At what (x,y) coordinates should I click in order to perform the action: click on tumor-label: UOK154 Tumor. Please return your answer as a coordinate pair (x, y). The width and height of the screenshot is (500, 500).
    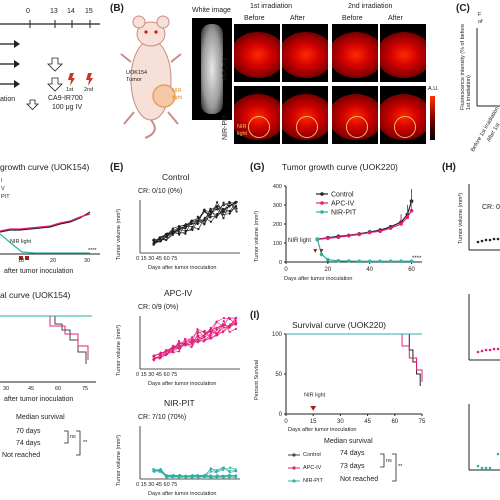
    Looking at the image, I should click on (137, 76).